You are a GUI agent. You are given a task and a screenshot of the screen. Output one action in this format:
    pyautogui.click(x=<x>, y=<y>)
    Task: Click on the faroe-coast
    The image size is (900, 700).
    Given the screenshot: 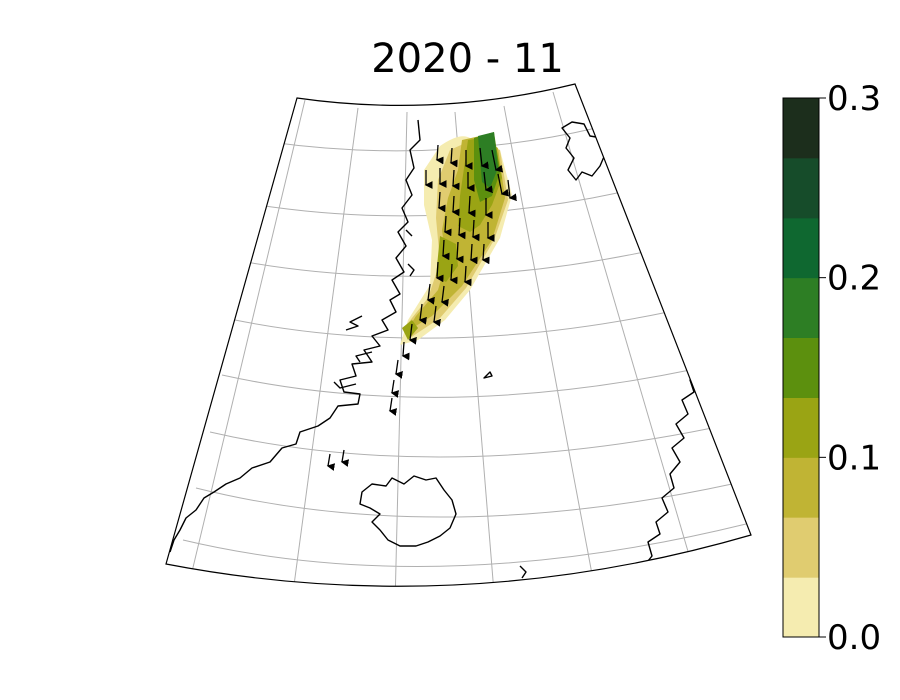 What is the action you would take?
    pyautogui.click(x=523, y=572)
    